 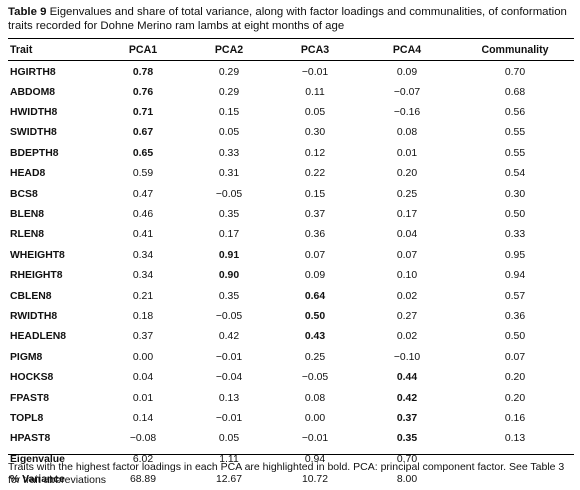 What do you see at coordinates (36, 276) in the screenshot?
I see `trait-label: RHEIGHT8` at bounding box center [36, 276].